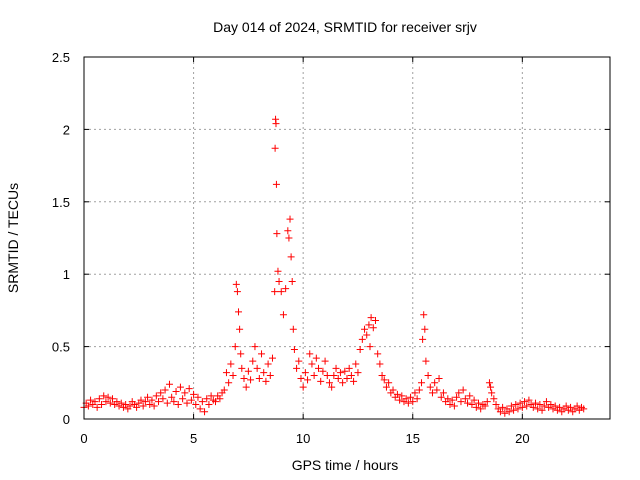 The height and width of the screenshot is (480, 640). I want to click on x-tick-label: 0, so click(83, 438).